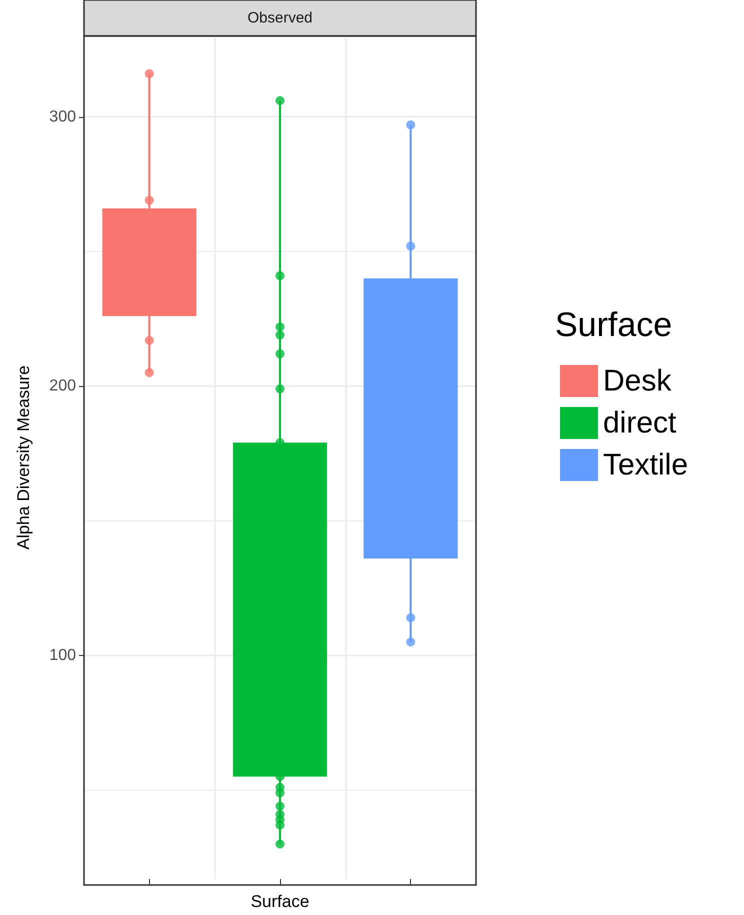 Image resolution: width=744 pixels, height=915 pixels. What do you see at coordinates (637, 381) in the screenshot?
I see `legend-label: Desk` at bounding box center [637, 381].